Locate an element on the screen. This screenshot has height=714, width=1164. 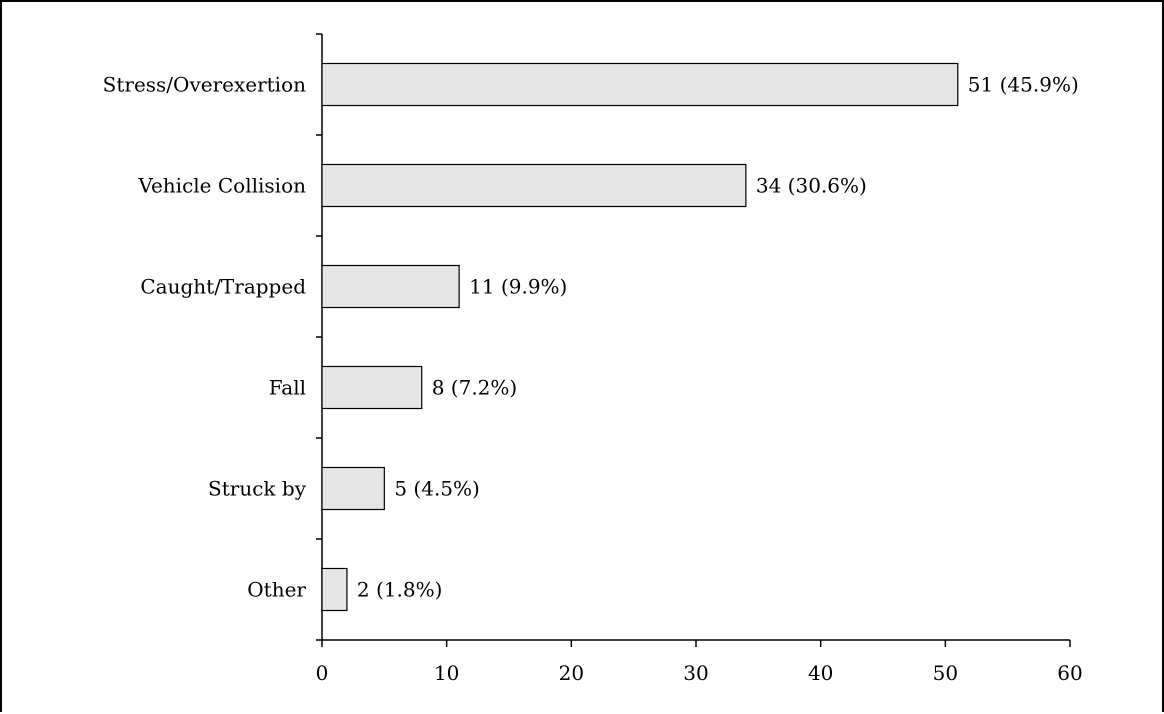
bar-fall is located at coordinates (372, 387).